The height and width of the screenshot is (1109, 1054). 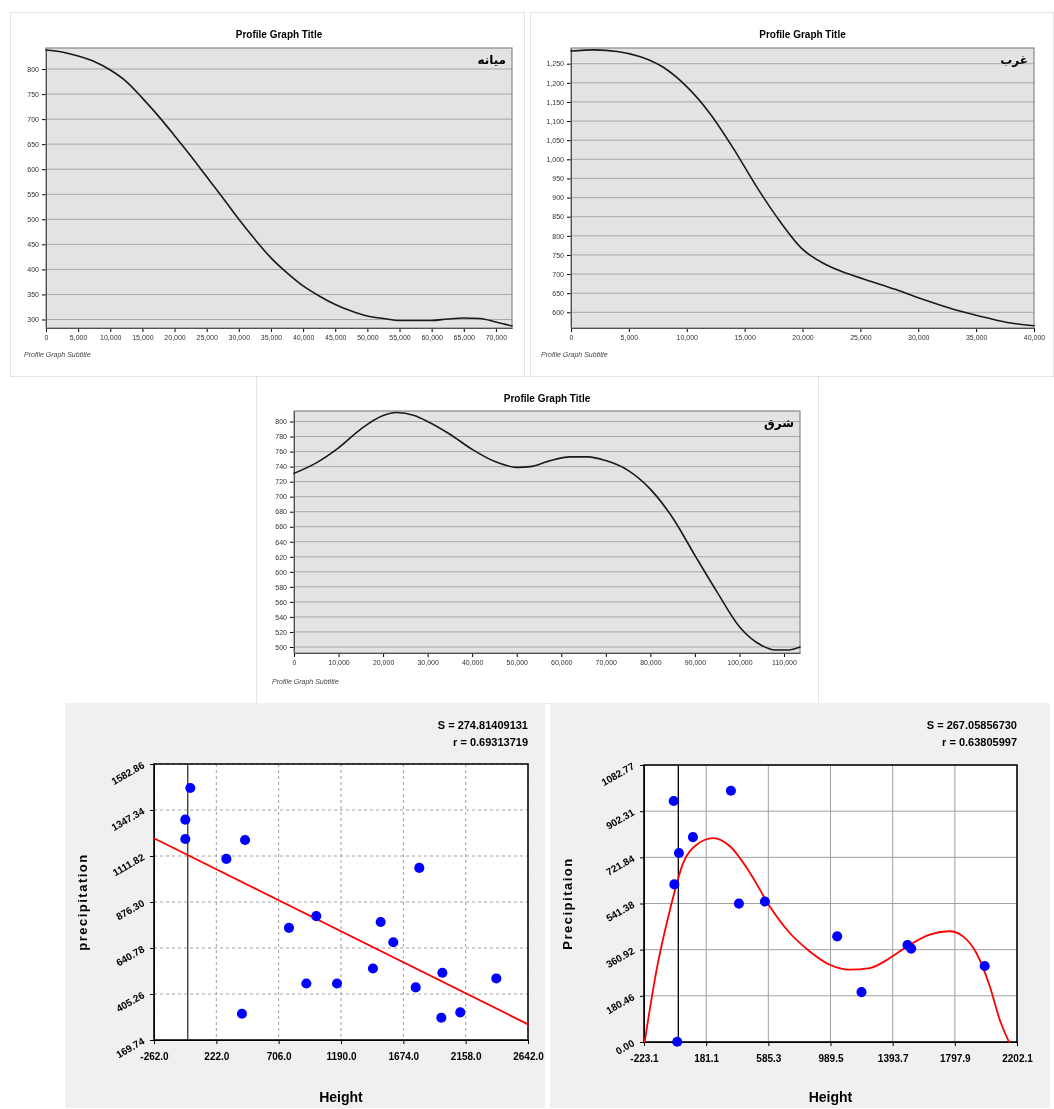 What do you see at coordinates (779, 423) in the screenshot?
I see `annotation: شرق` at bounding box center [779, 423].